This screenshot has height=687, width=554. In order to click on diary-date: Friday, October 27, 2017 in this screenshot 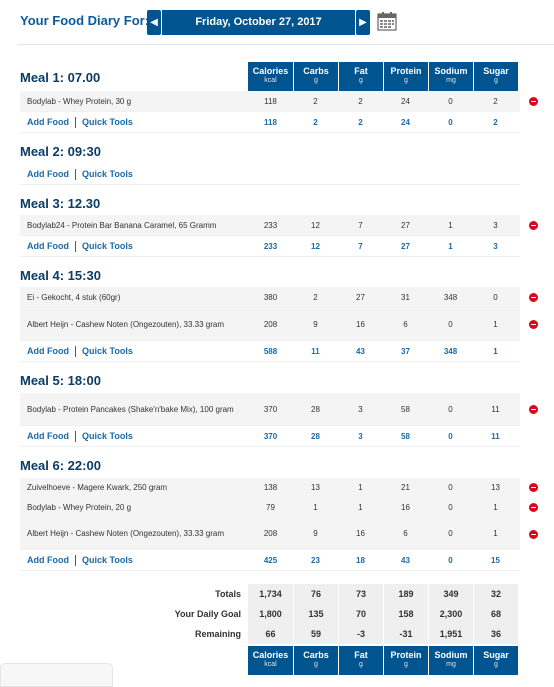, I will do `click(258, 22)`.